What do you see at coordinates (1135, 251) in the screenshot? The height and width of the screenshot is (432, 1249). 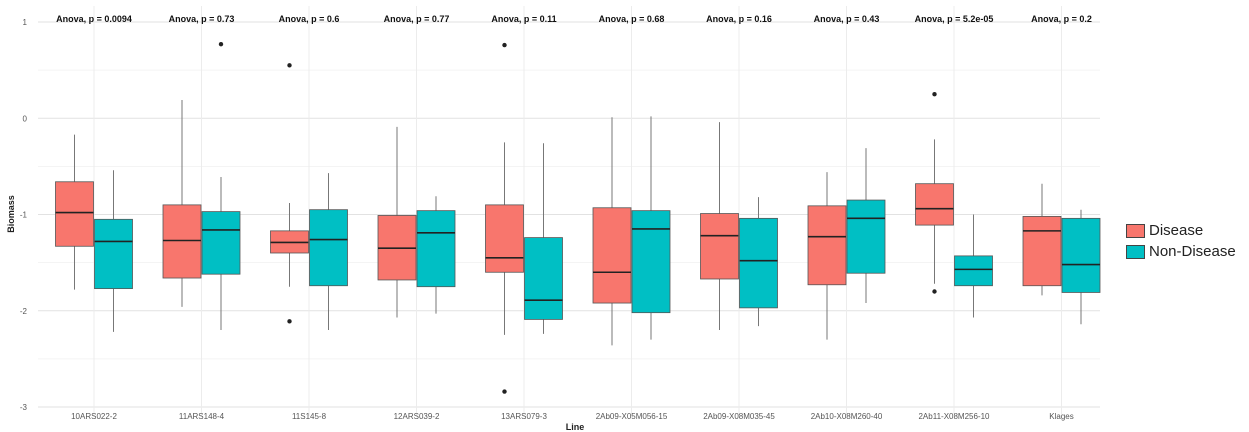 I see `legend-swatch-non-disease` at bounding box center [1135, 251].